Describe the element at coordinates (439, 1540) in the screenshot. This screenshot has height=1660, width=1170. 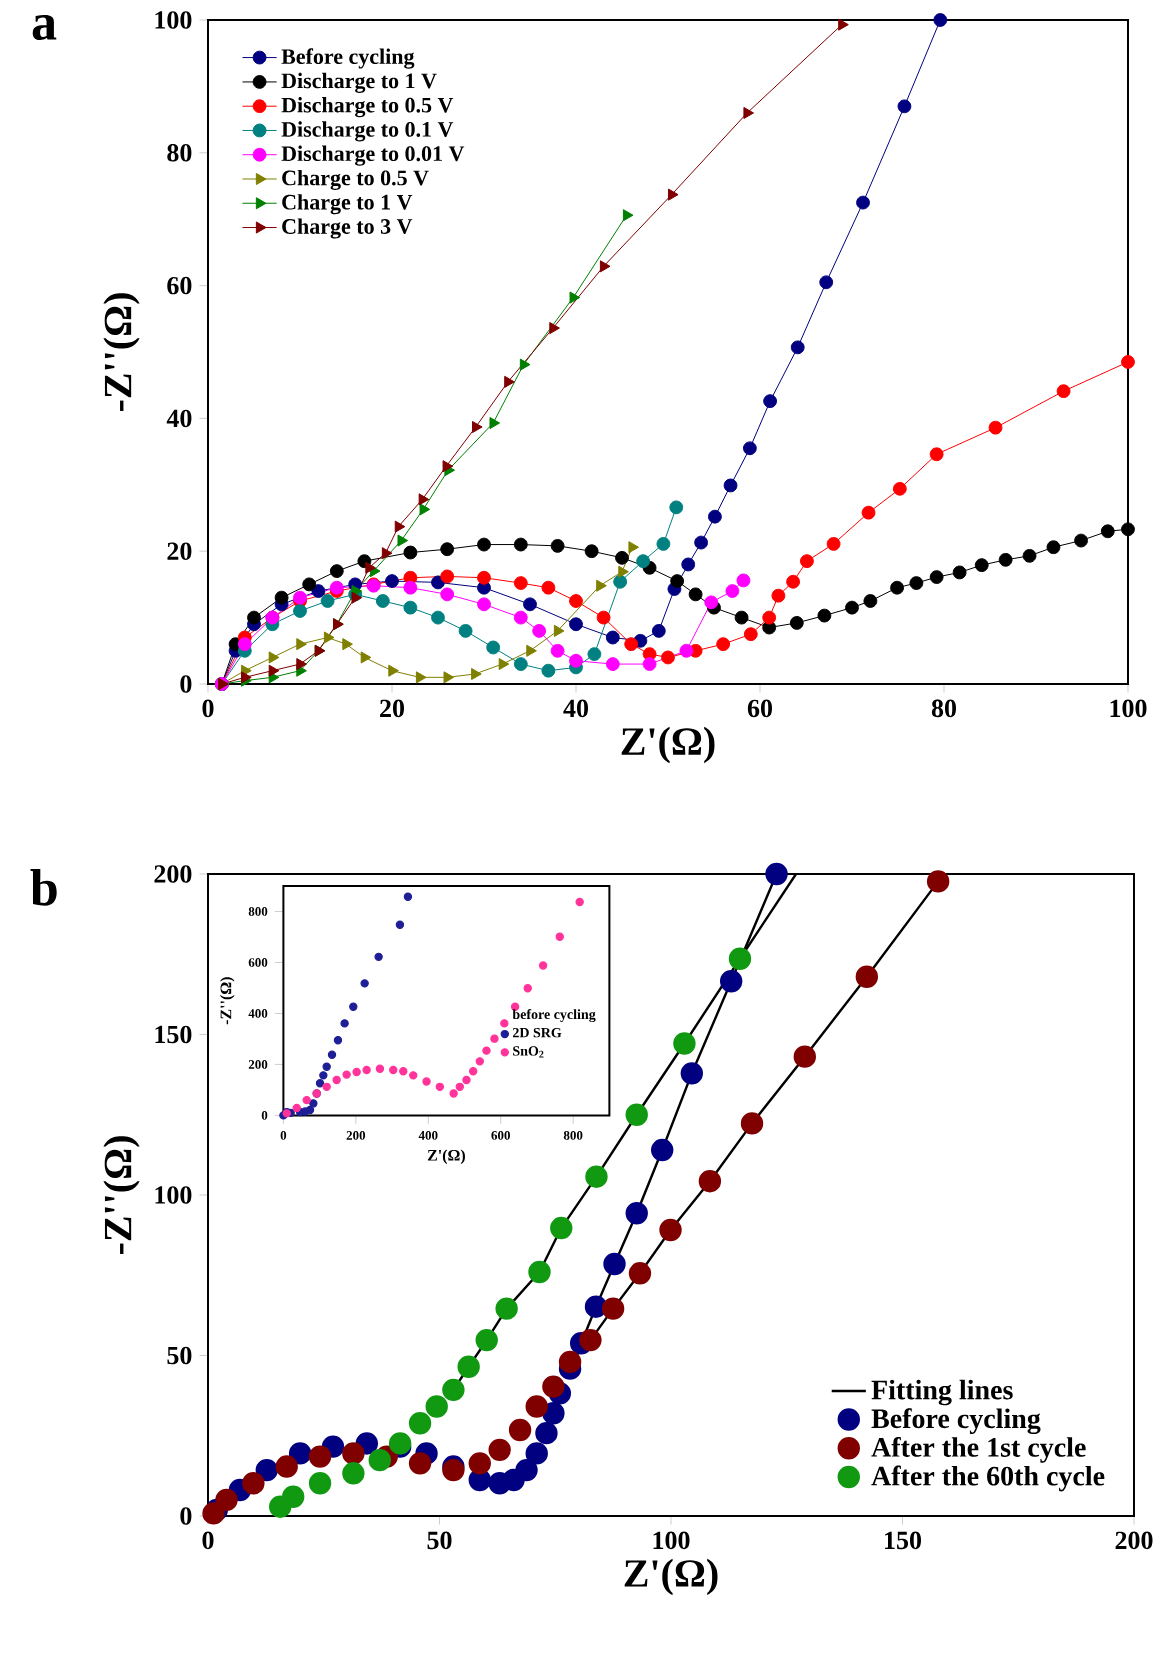
I see `x-tick-label: 50` at that location.